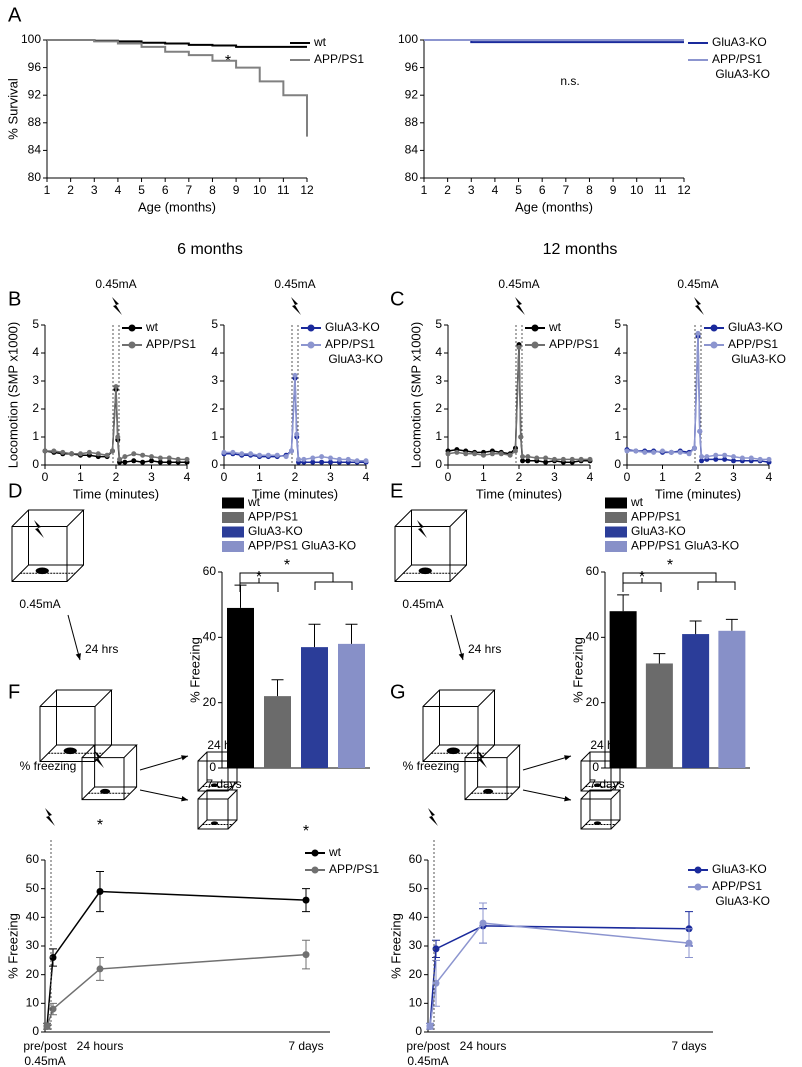  I want to click on diagram-label: % freezing, so click(431, 766).